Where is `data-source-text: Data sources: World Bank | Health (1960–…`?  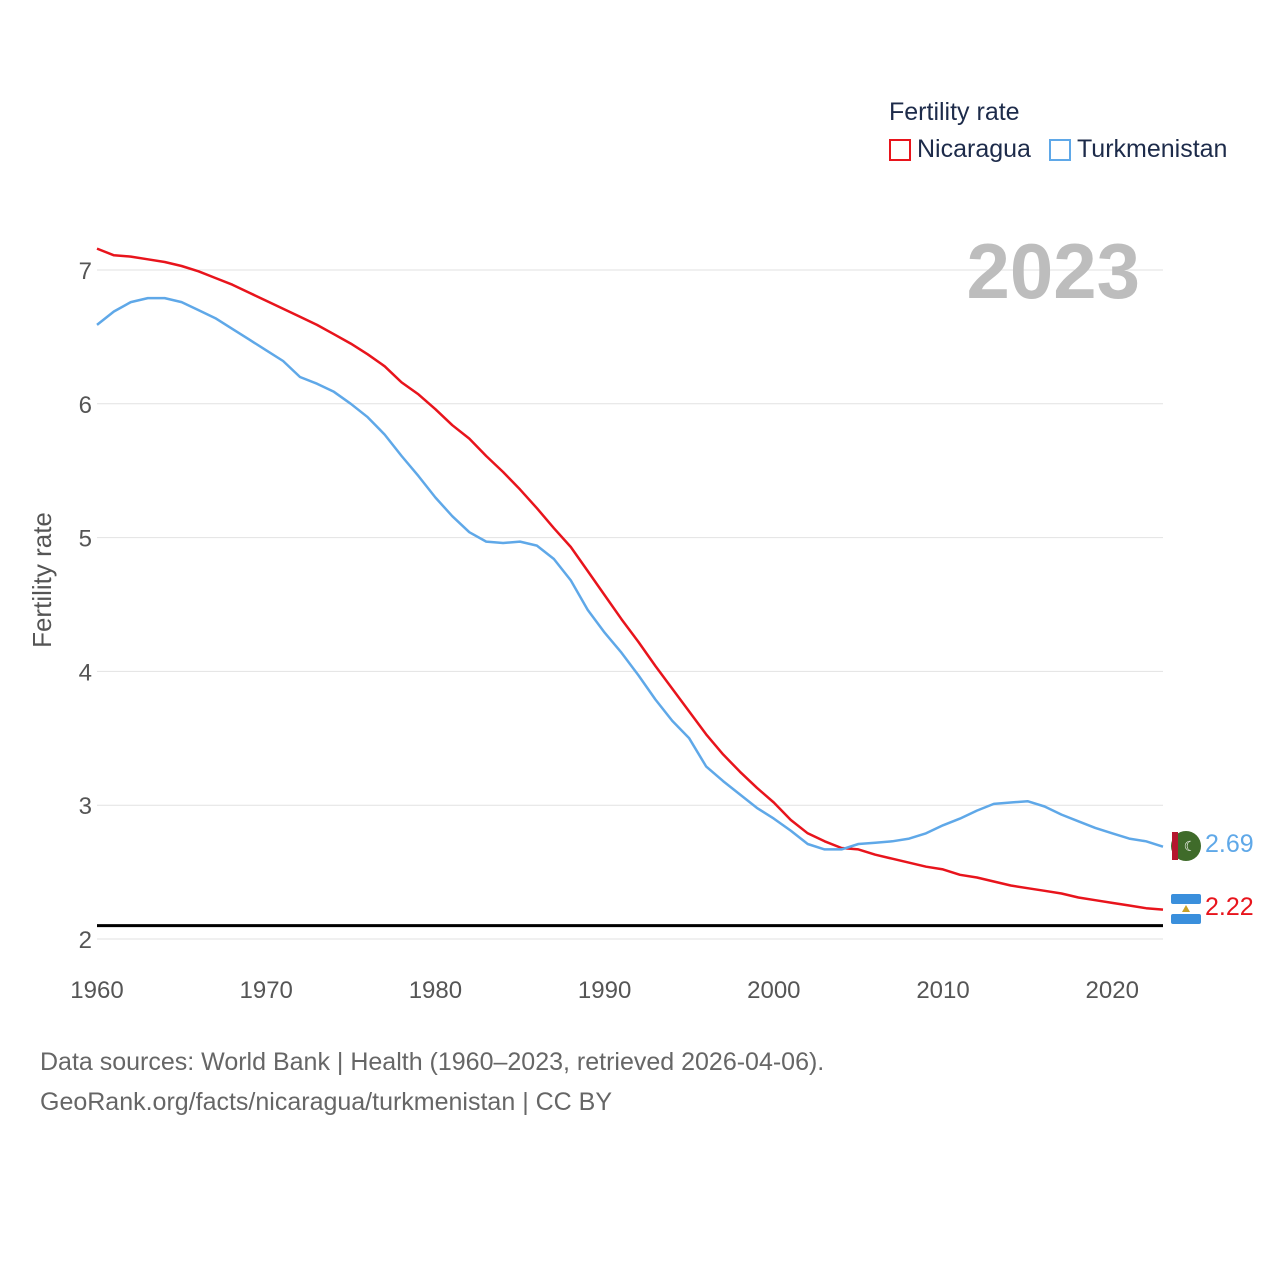 data-source-text: Data sources: World Bank | Health (1960–… is located at coordinates (432, 1062).